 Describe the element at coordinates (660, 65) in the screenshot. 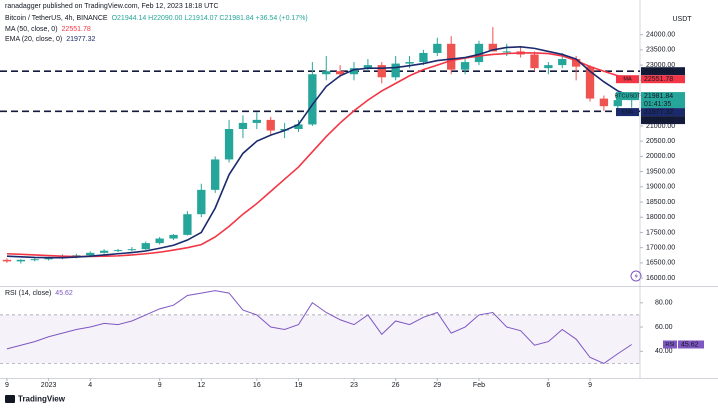

I see `y-tick-label: 23000.00` at that location.